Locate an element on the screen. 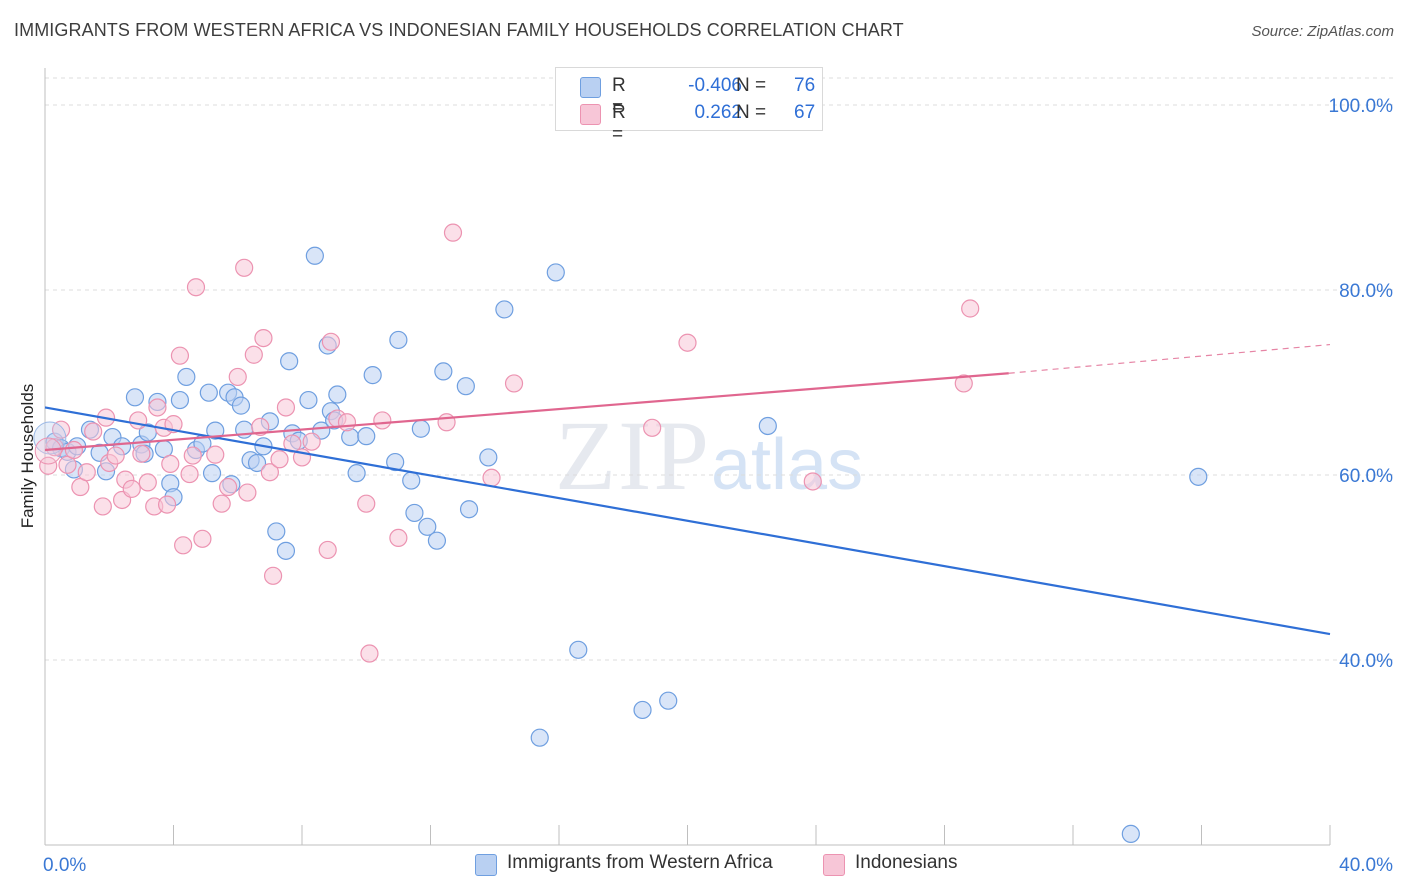 This screenshot has width=1406, height=892. y-tick-label: 60.0% is located at coordinates (1366, 476).